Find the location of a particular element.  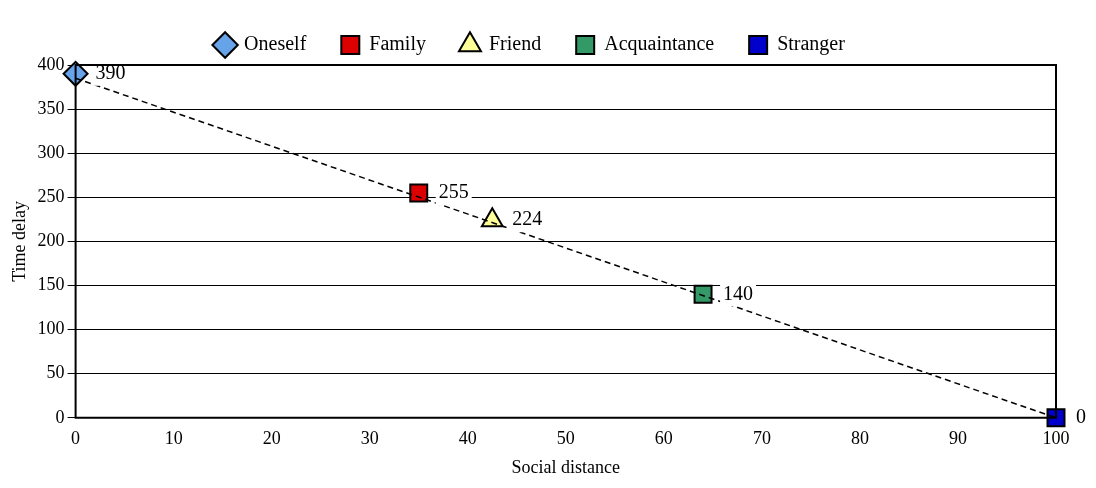

x-tick-label: 0 is located at coordinates (76, 438).